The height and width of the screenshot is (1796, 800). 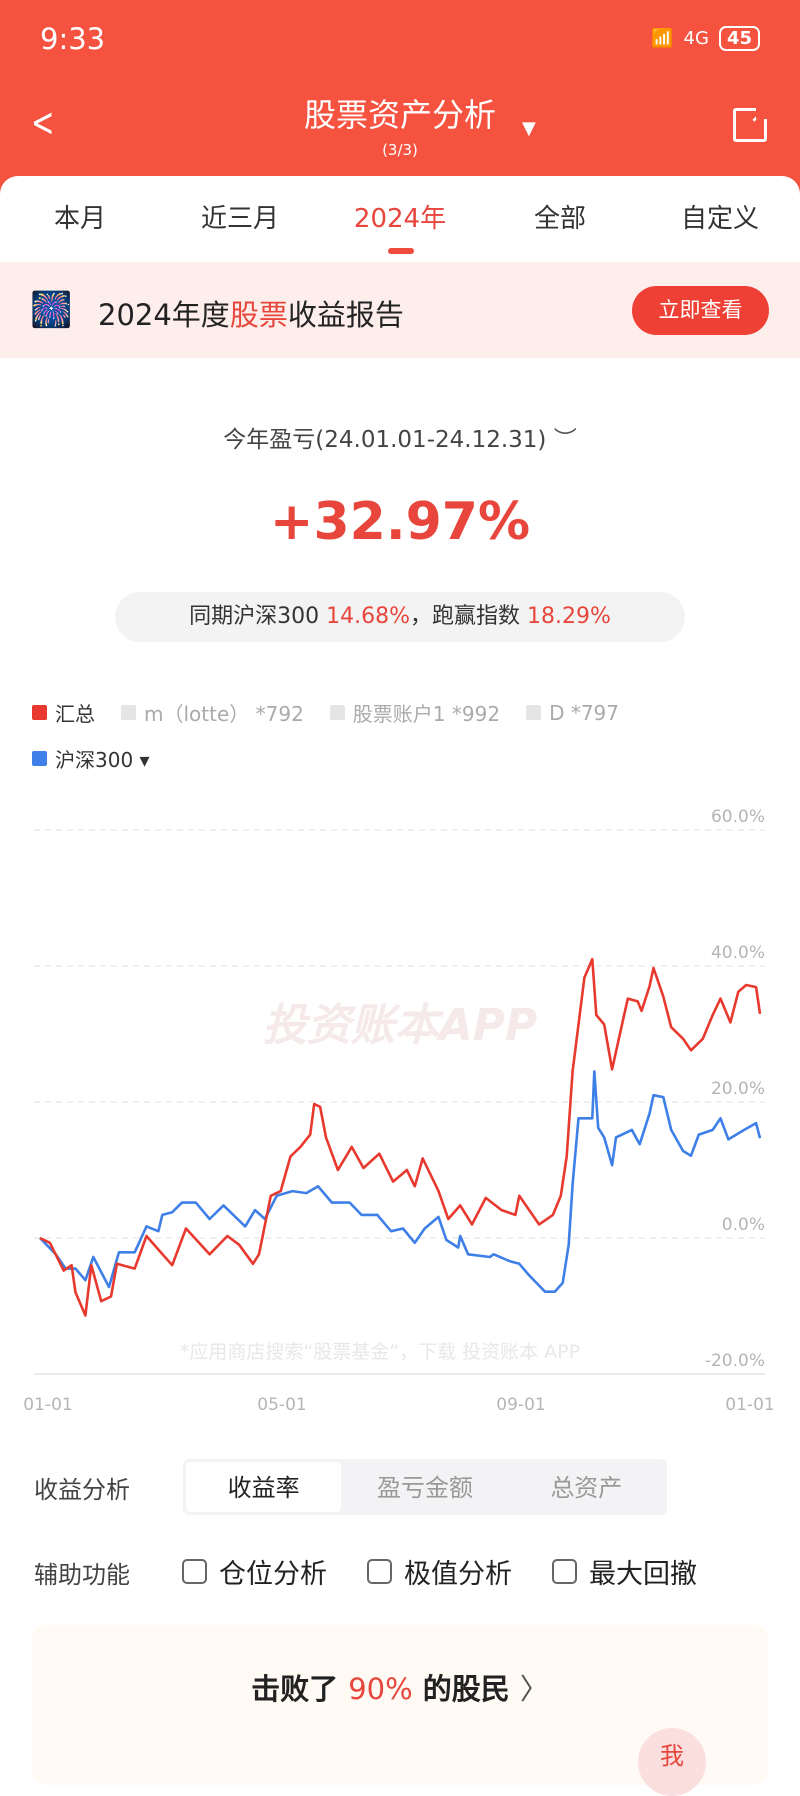 I want to click on header-bar, so click(x=400, y=100).